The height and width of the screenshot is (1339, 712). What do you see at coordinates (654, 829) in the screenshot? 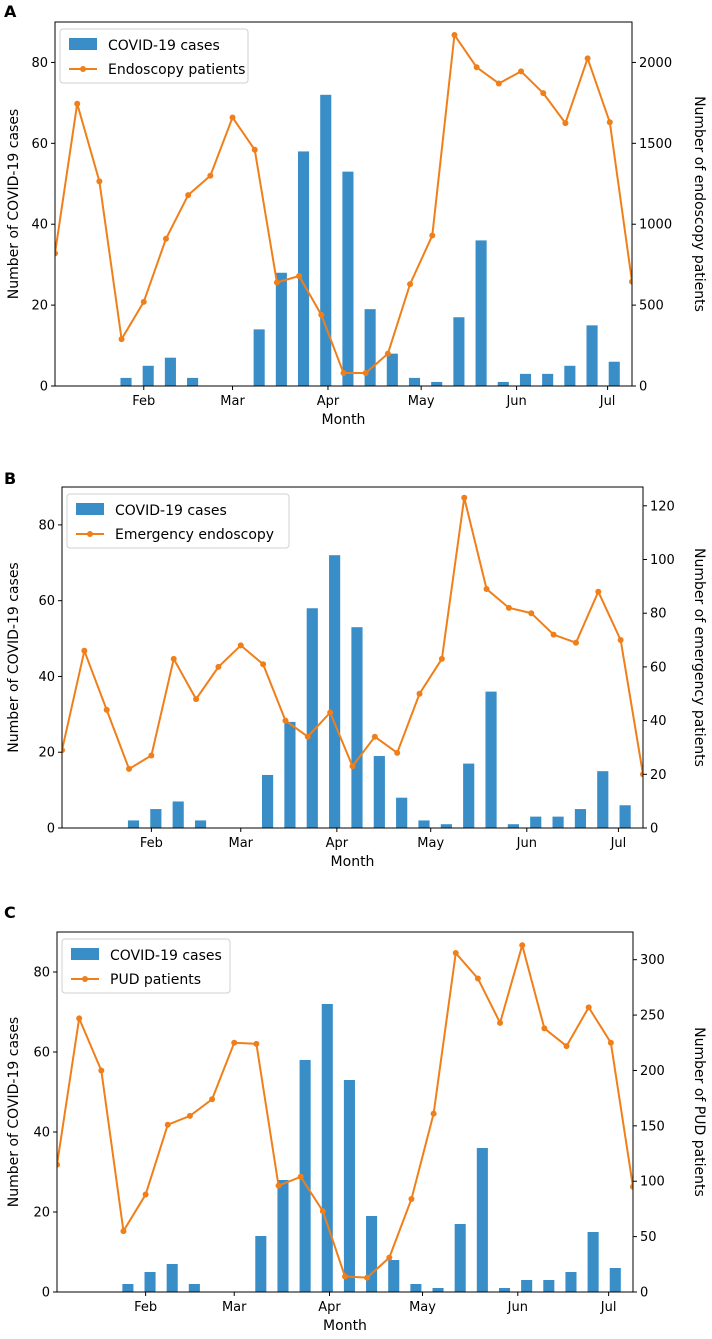
I see `y-right-tick-label: 0` at bounding box center [654, 829].